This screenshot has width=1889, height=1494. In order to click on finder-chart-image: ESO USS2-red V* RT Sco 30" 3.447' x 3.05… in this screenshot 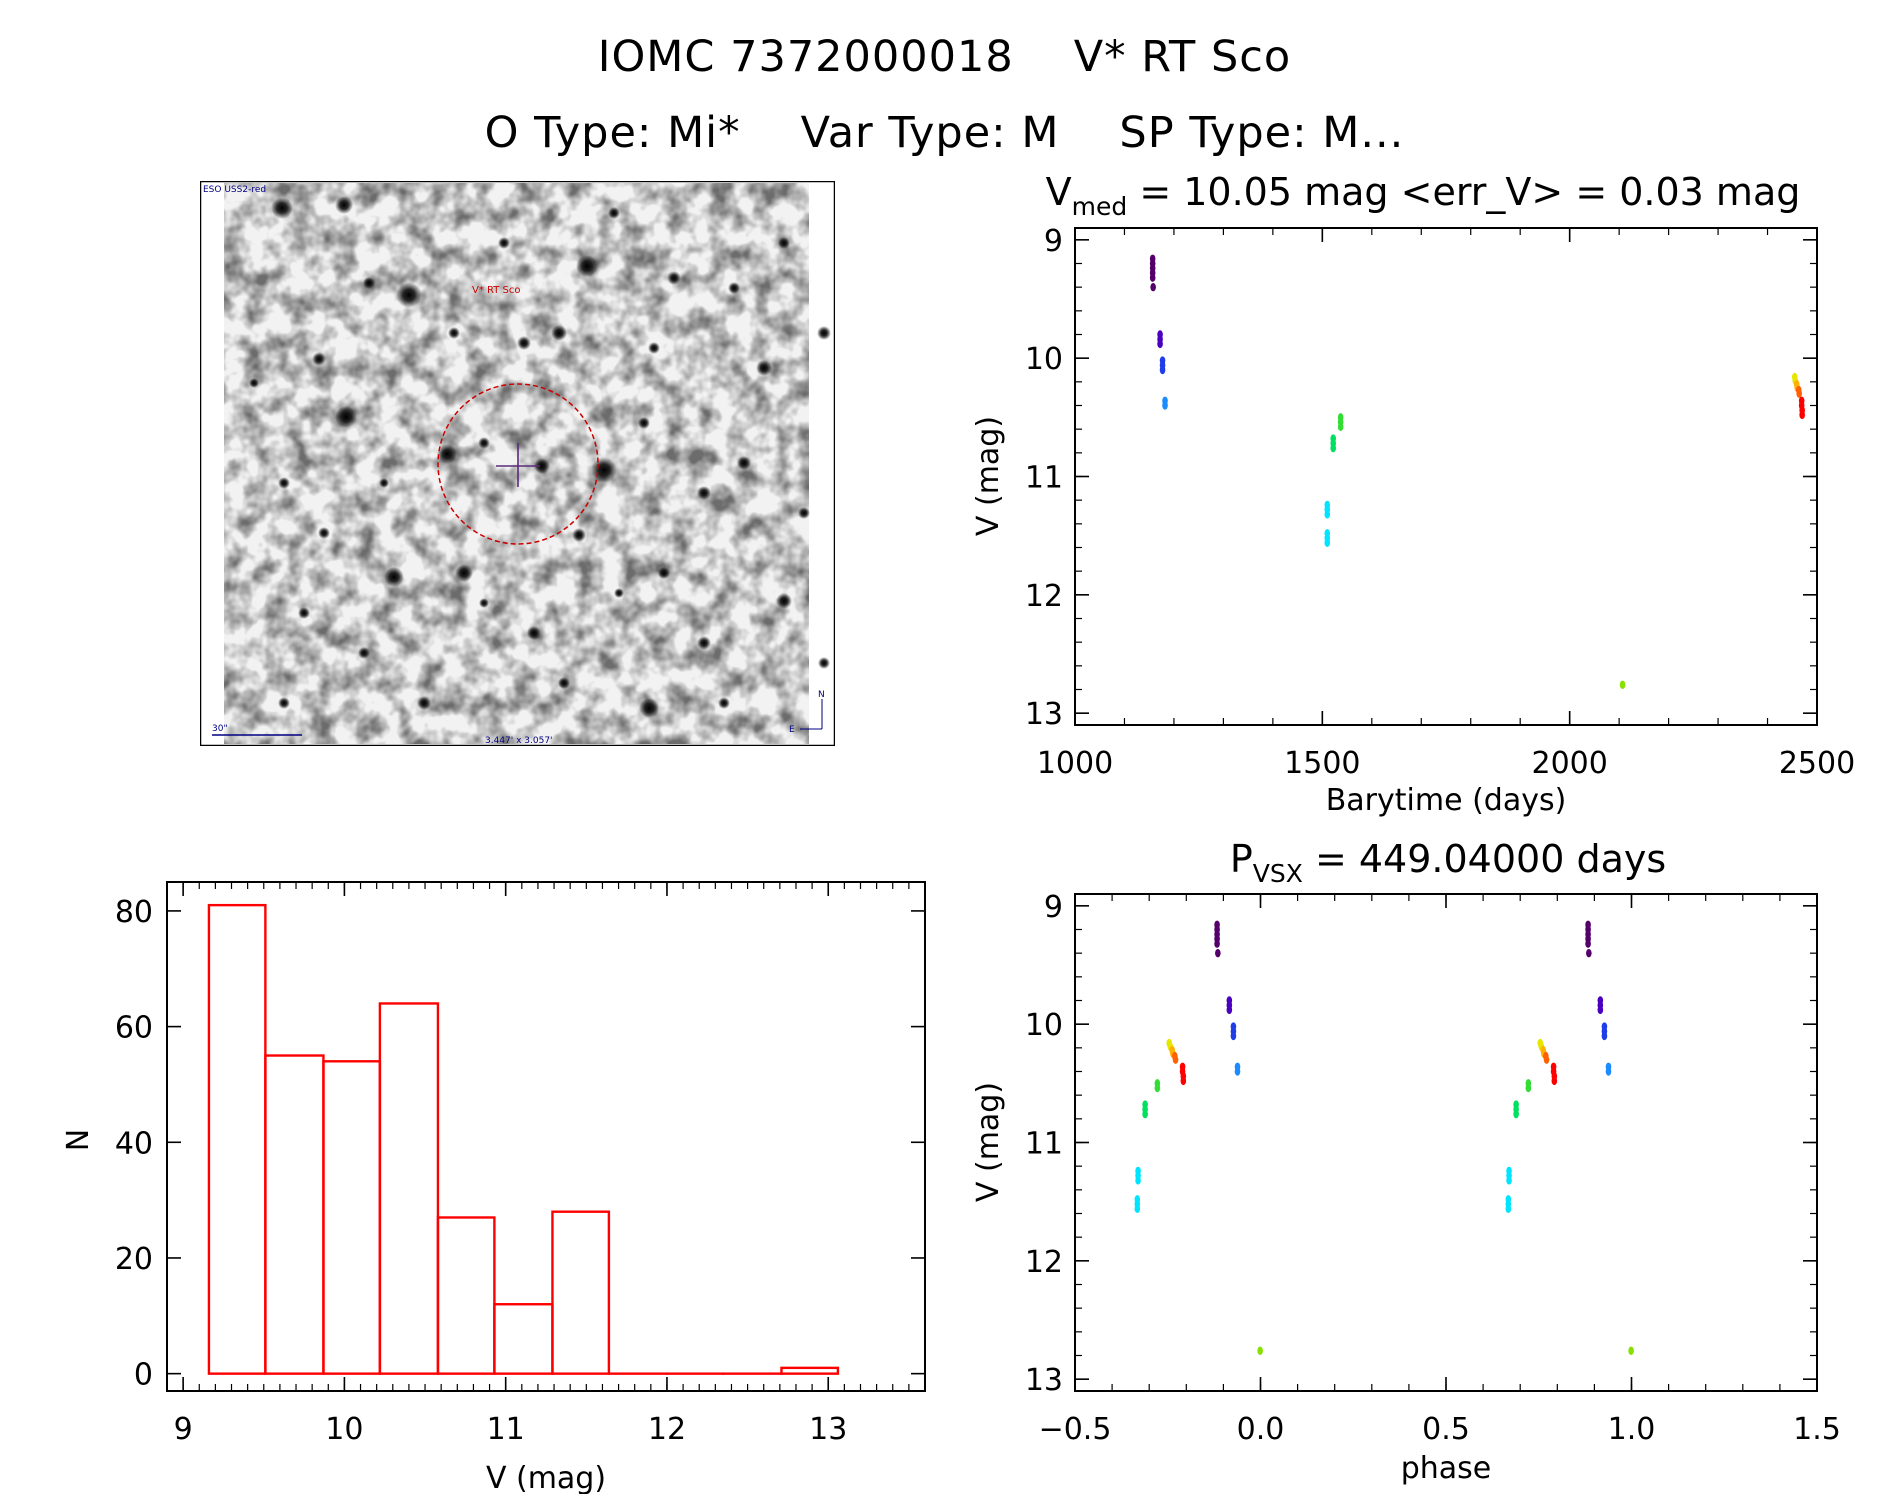, I will do `click(517, 463)`.